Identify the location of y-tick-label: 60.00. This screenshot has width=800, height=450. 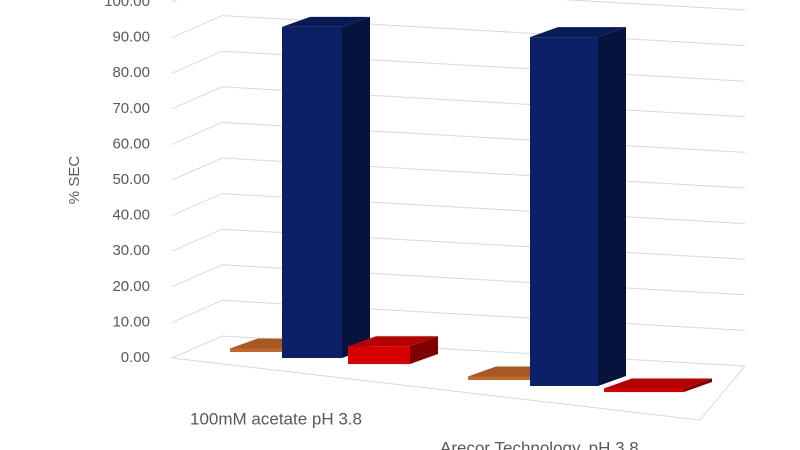
(131, 143).